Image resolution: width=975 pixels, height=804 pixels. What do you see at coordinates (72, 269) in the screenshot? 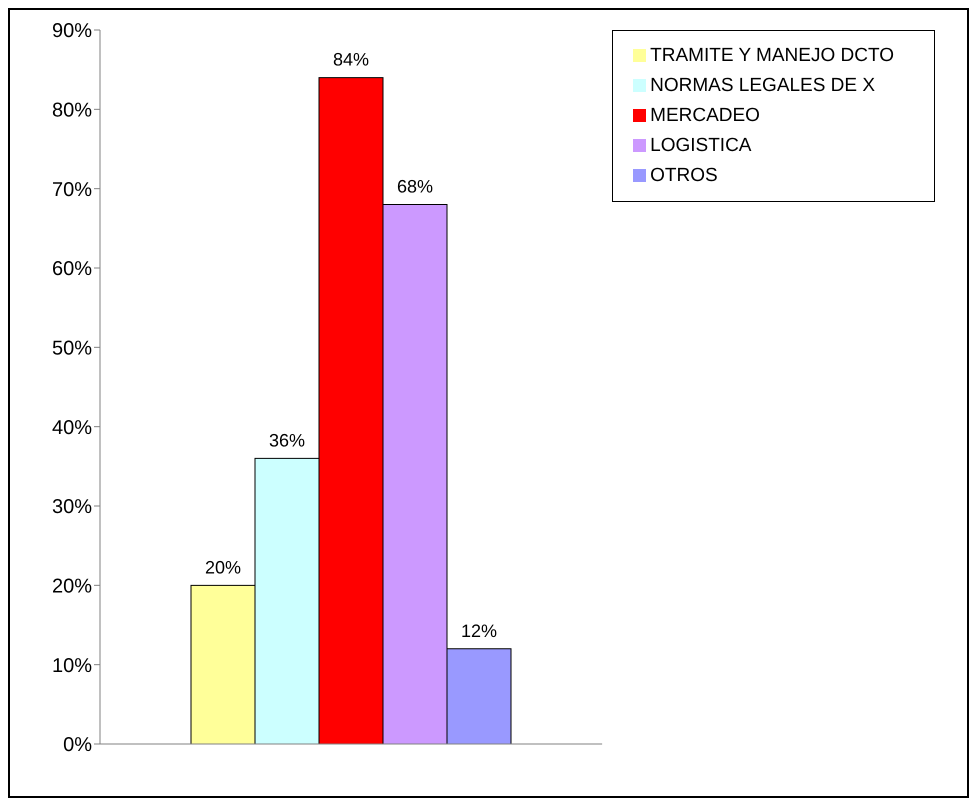
I see `y-tick-label: 60%` at bounding box center [72, 269].